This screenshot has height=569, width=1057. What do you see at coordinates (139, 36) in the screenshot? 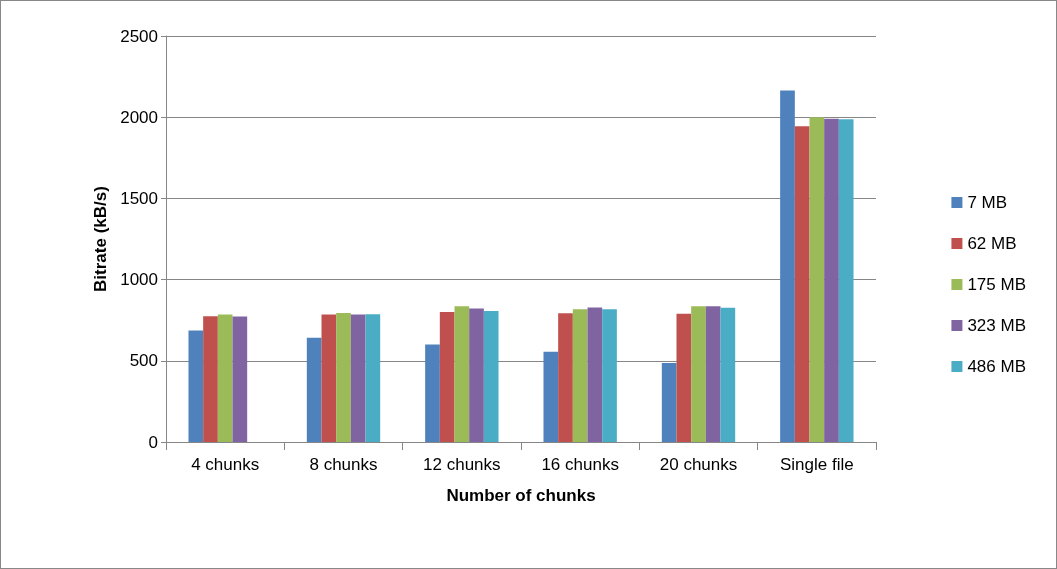
I see `y-tick-label: 2500` at bounding box center [139, 36].